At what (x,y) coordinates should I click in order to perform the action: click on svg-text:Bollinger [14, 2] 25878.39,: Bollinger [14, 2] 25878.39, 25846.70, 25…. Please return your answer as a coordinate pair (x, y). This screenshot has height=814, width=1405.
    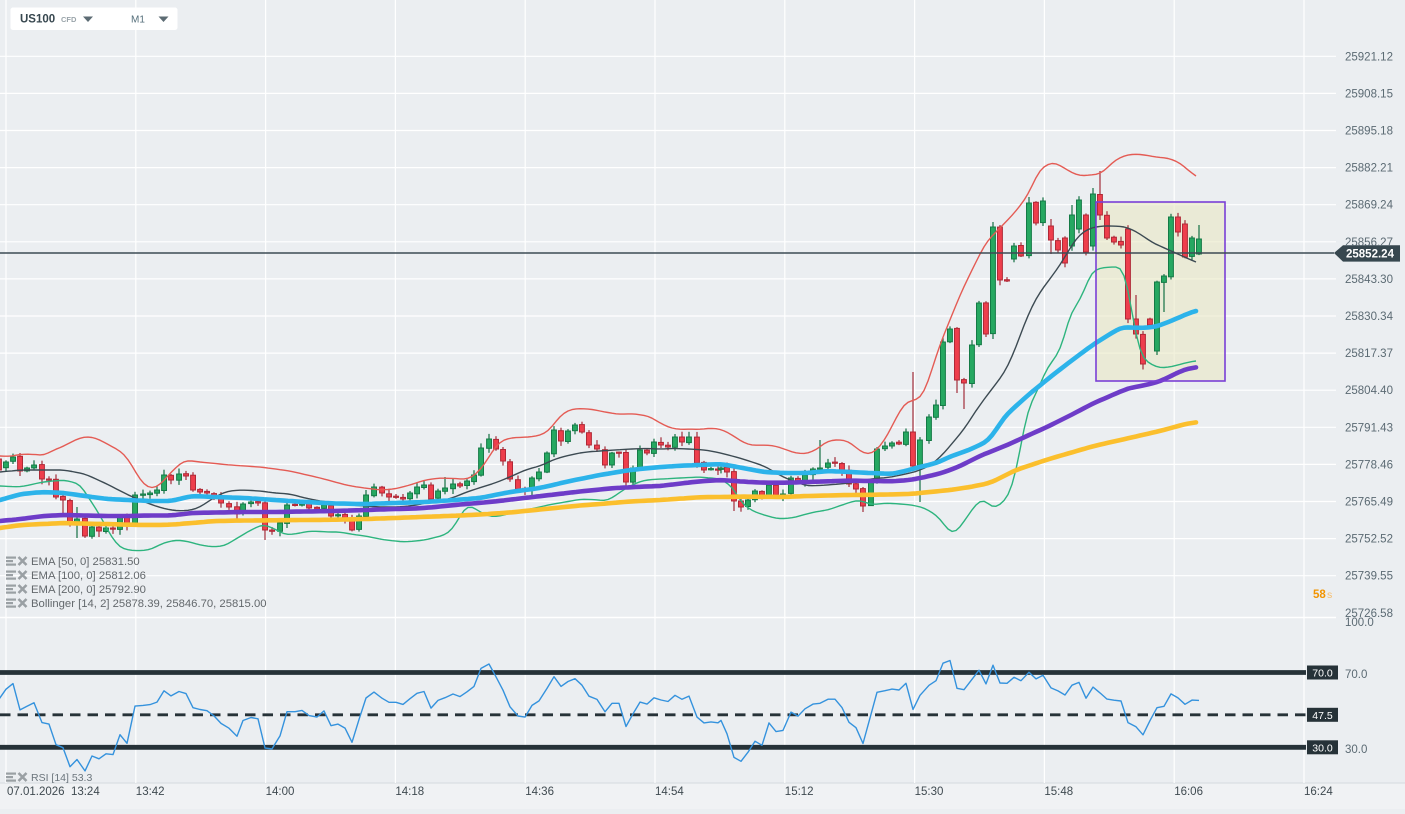
    Looking at the image, I should click on (149, 604).